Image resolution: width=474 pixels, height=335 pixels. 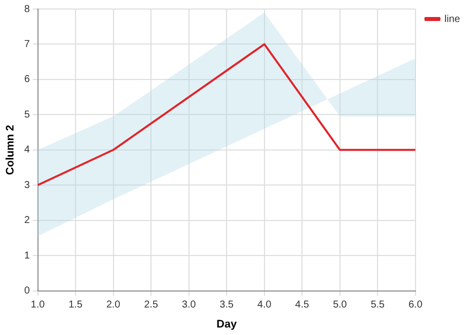 I want to click on y-tick-label: 3, so click(x=27, y=185).